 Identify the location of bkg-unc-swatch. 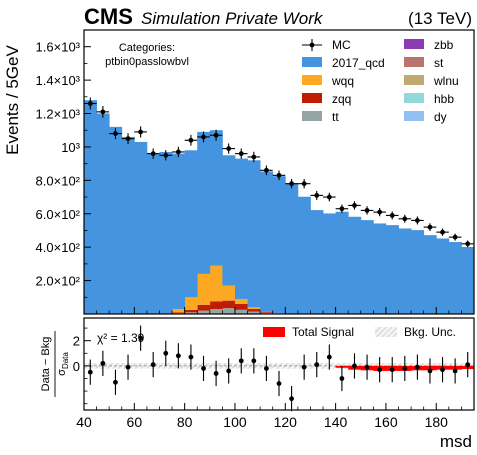
(386, 332).